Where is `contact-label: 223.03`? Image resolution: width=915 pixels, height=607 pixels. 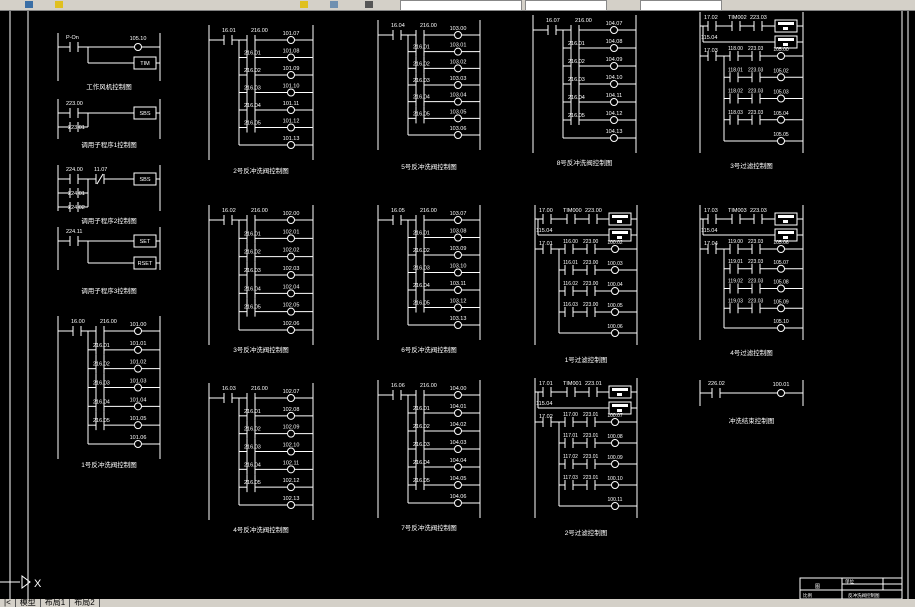 contact-label: 223.03 is located at coordinates (756, 49).